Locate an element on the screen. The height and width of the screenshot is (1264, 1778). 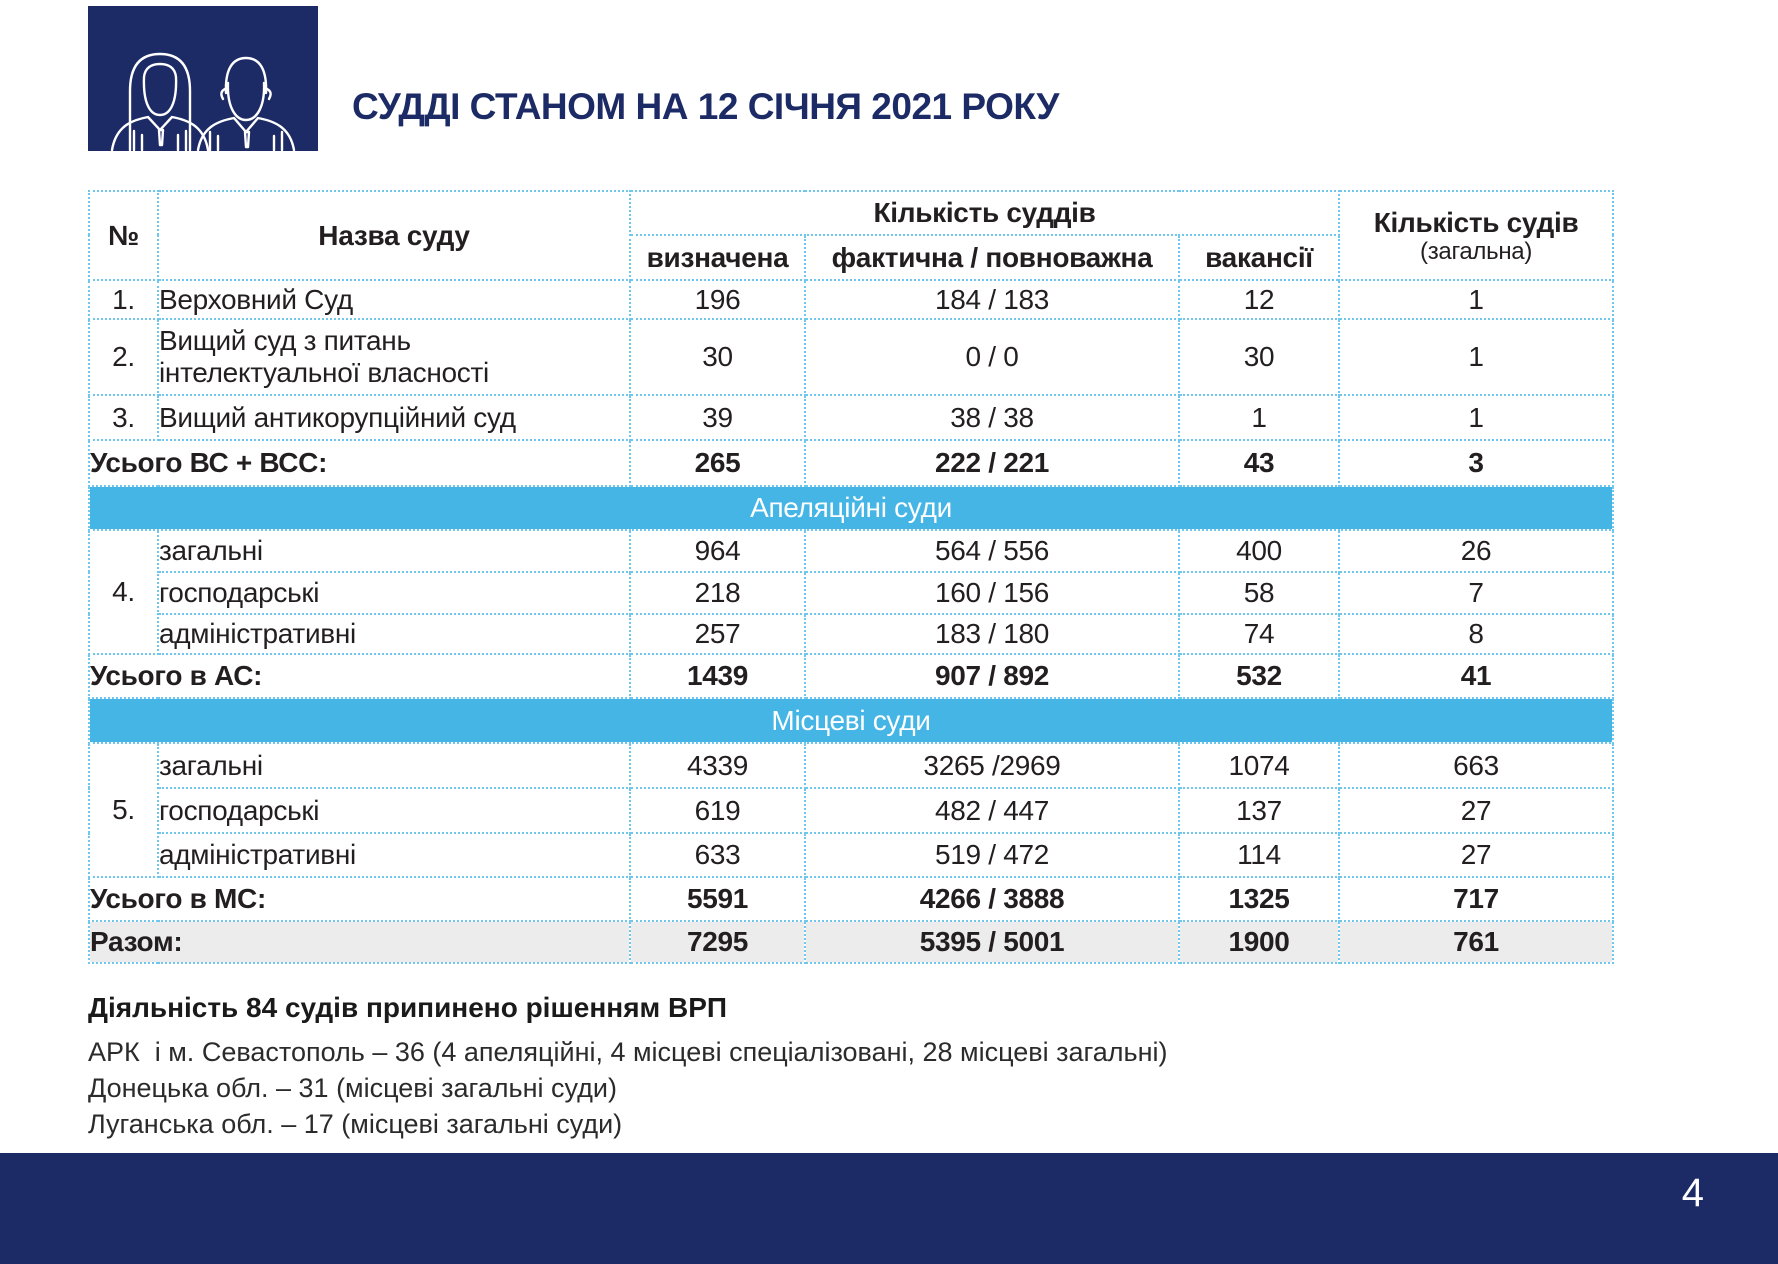
cell-actual: 38 / 38 is located at coordinates (992, 417).